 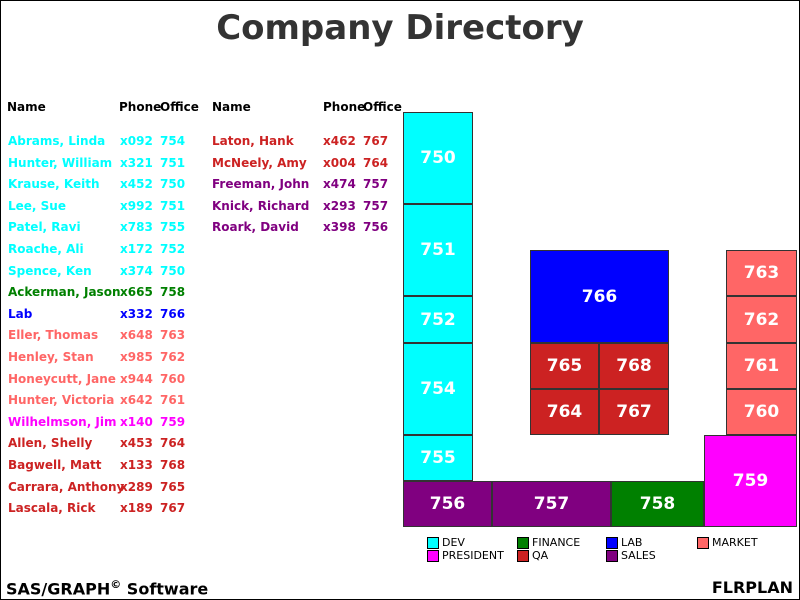 What do you see at coordinates (339, 205) in the screenshot?
I see `directory-phone: x293` at bounding box center [339, 205].